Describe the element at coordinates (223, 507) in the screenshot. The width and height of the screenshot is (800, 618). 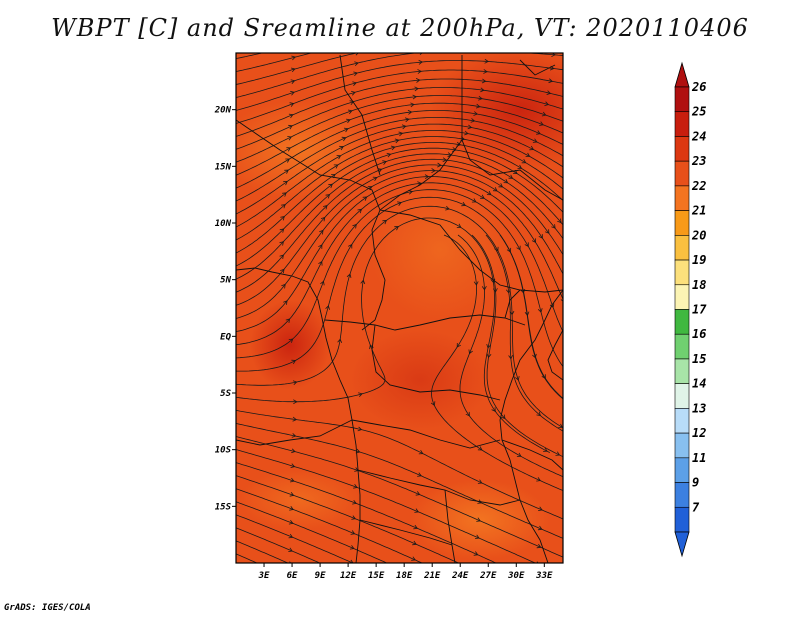
I see `lat-tick-label: 15S` at that location.